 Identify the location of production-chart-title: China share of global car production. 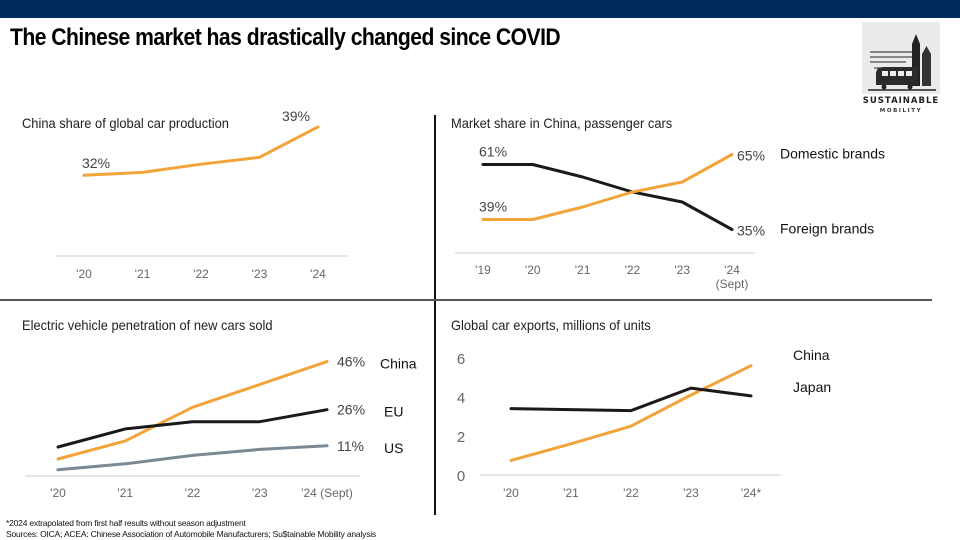
(125, 123).